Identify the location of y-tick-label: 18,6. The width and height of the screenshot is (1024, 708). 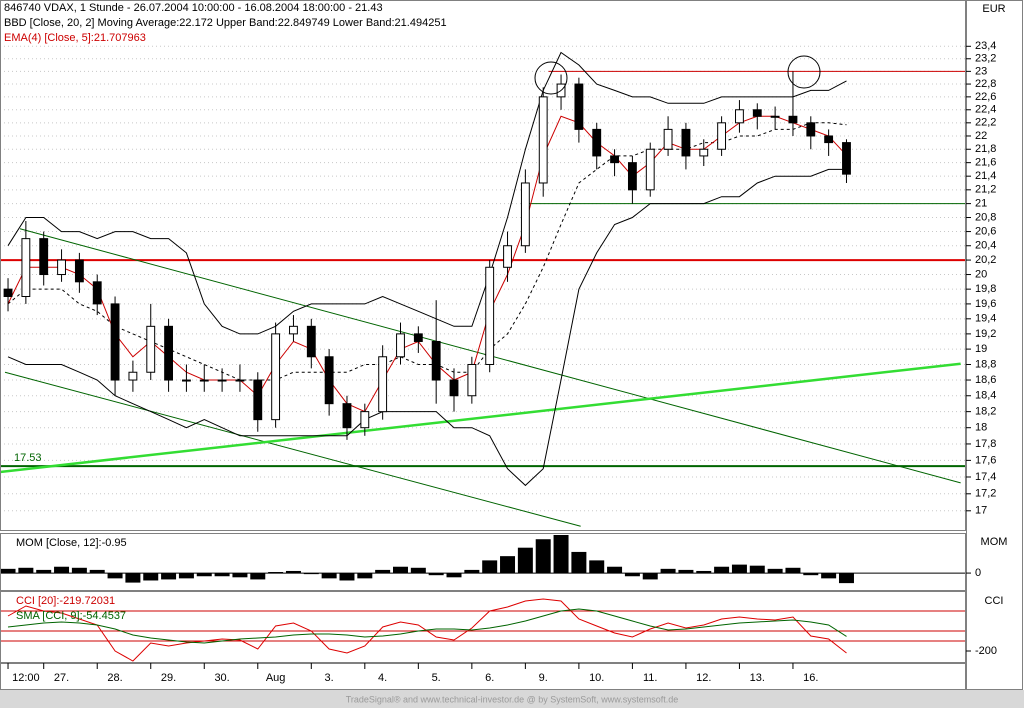
(985, 380).